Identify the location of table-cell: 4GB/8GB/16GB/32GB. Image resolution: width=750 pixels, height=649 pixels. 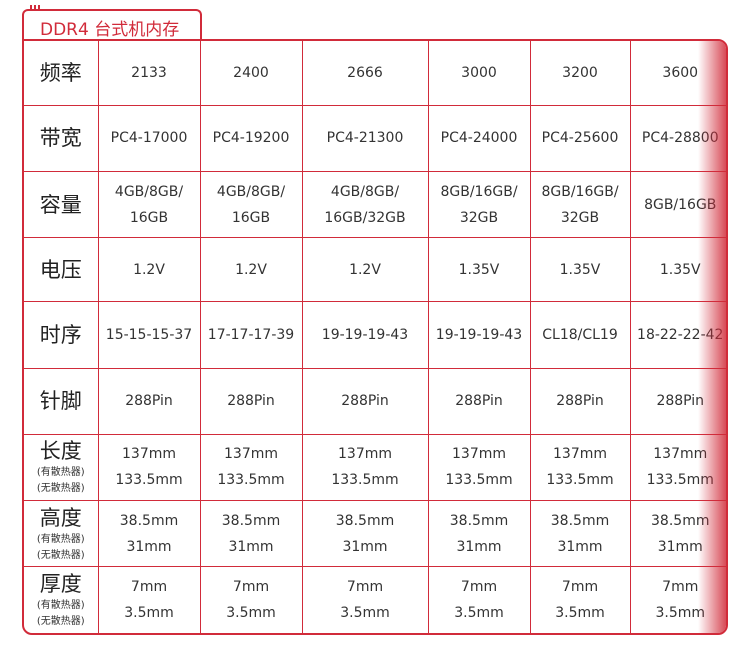
(365, 204).